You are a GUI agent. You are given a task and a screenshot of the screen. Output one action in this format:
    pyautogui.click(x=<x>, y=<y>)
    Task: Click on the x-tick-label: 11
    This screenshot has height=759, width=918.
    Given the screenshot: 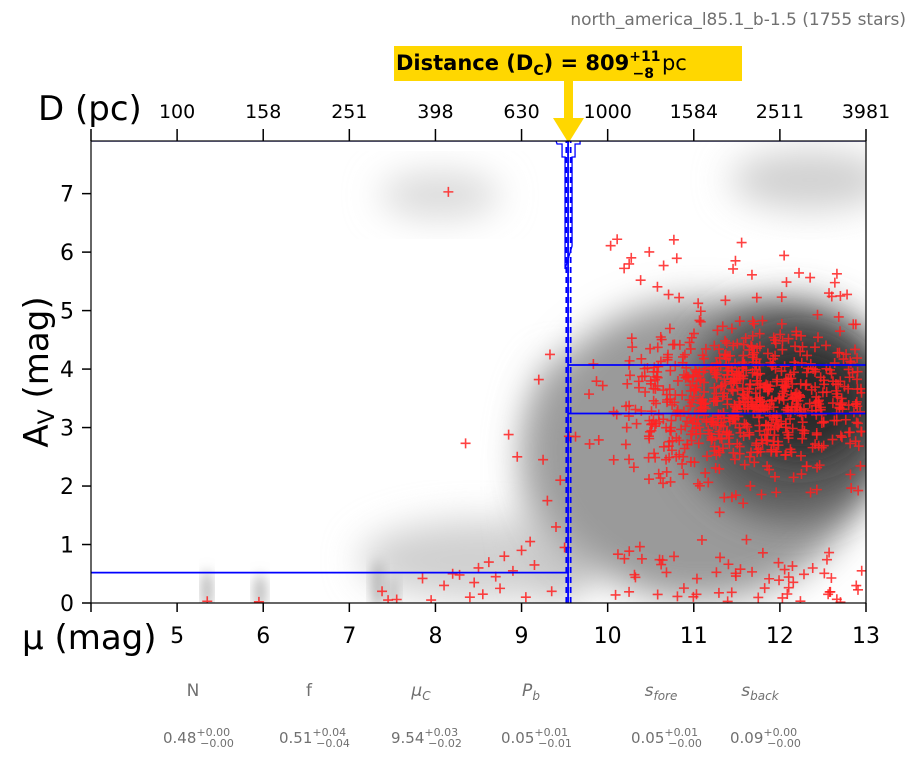 What is the action you would take?
    pyautogui.click(x=694, y=636)
    